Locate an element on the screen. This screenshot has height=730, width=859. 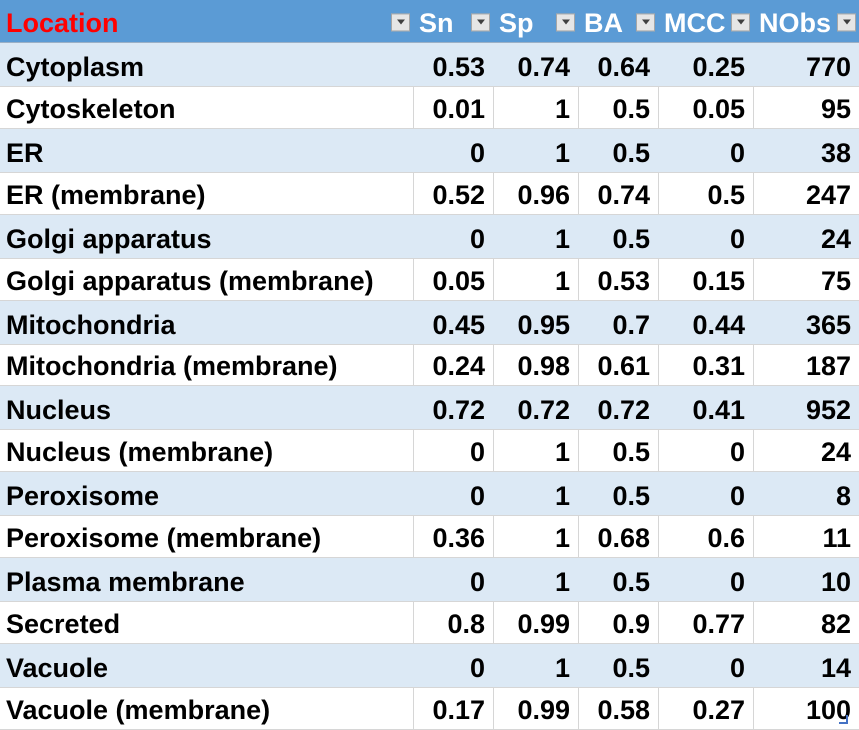
cell-sn: 0.45 is located at coordinates (458, 324).